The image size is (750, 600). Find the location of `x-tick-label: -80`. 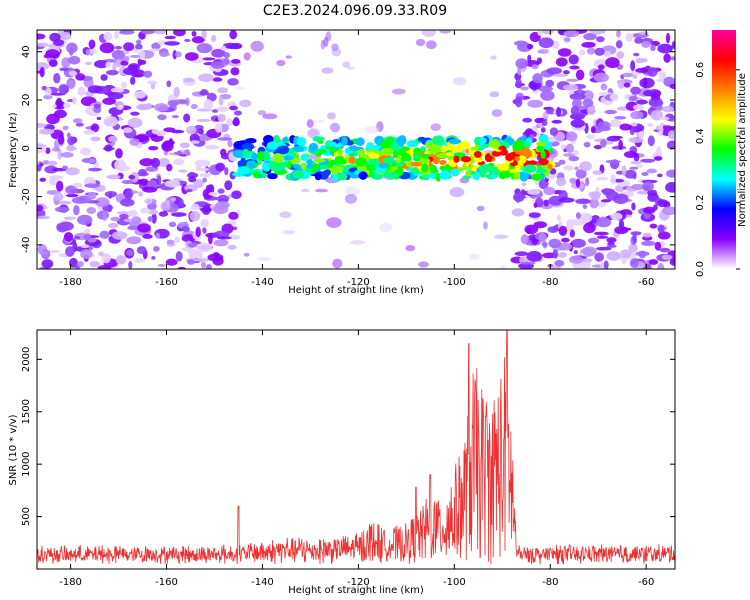

x-tick-label: -80 is located at coordinates (550, 582).